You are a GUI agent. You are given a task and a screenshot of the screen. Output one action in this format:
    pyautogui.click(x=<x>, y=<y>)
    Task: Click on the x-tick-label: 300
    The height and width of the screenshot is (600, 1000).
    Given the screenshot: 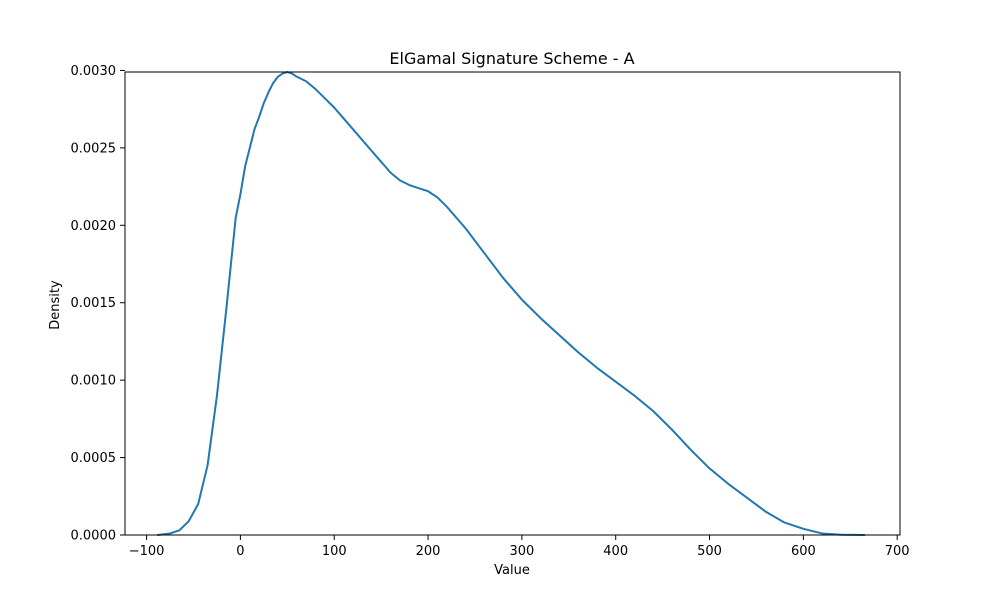 What is the action you would take?
    pyautogui.click(x=521, y=551)
    